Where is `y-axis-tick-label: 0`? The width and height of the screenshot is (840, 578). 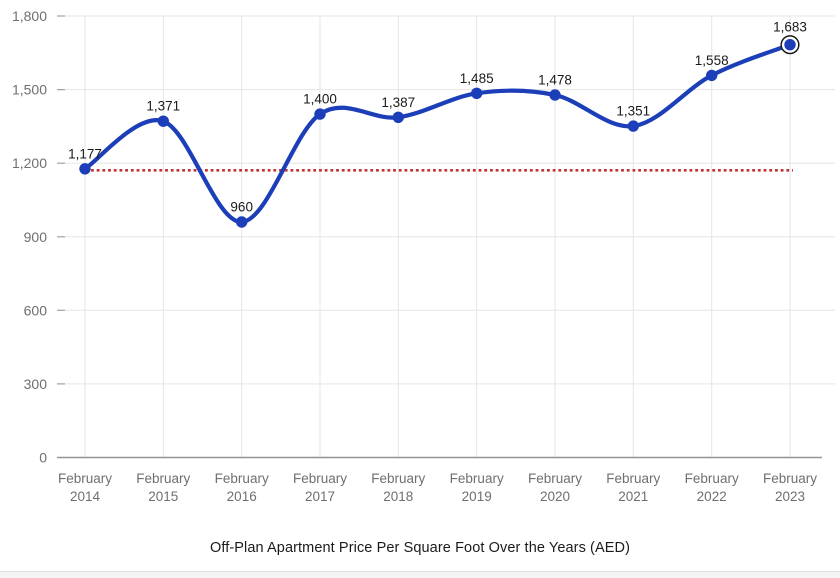
y-axis-tick-label: 0 is located at coordinates (43, 458).